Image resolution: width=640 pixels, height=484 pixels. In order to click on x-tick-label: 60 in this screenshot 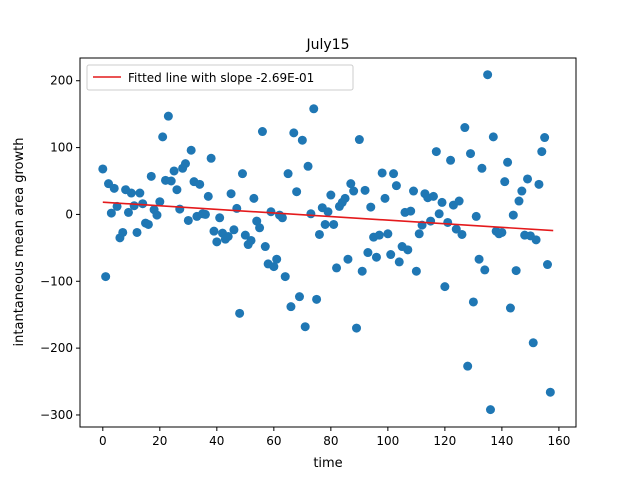, I will do `click(273, 441)`.